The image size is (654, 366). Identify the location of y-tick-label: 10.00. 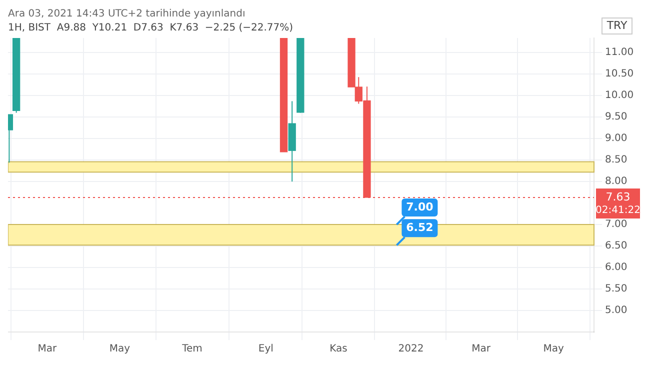
(619, 96).